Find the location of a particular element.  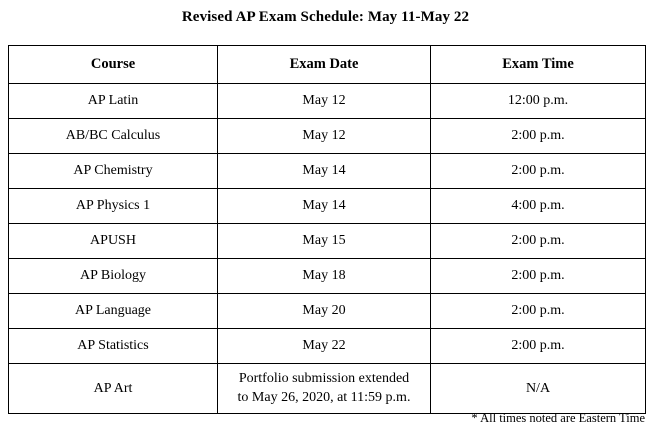

cell-course: AP Statistics is located at coordinates (113, 346).